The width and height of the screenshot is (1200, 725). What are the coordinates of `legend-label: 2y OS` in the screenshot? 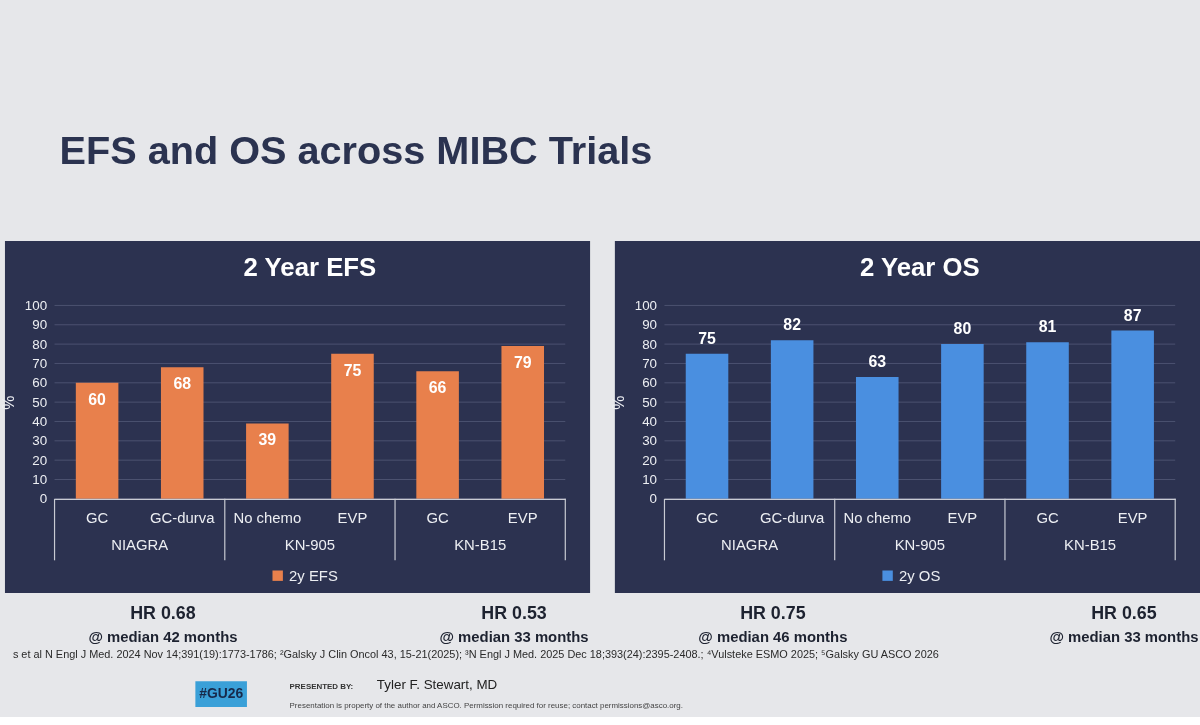 It's located at (920, 575).